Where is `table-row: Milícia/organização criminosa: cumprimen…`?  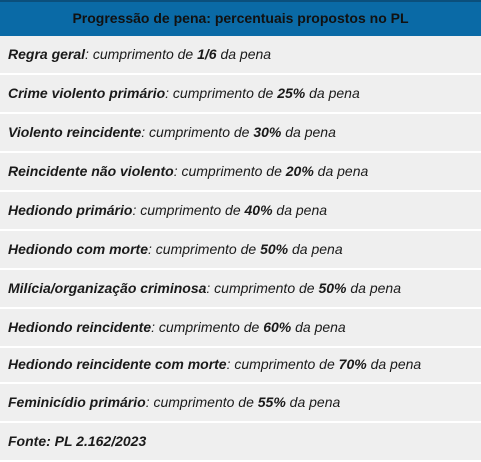 table-row: Milícia/organização criminosa: cumprimen… is located at coordinates (240, 289).